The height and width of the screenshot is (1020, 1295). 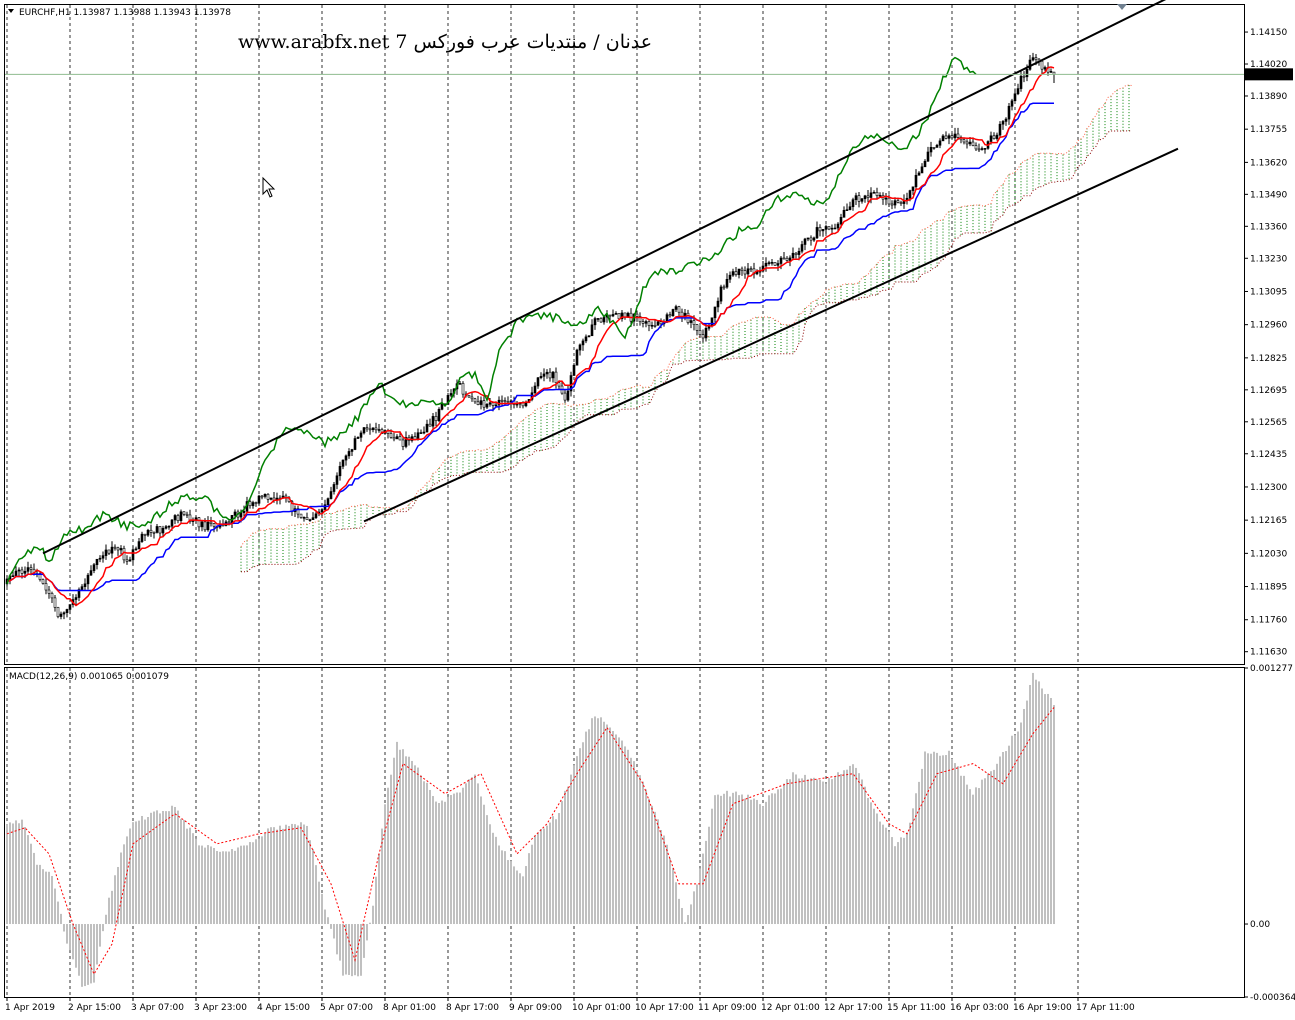 I want to click on time-tick-label: 10 Apr 01:00, so click(x=601, y=1008).